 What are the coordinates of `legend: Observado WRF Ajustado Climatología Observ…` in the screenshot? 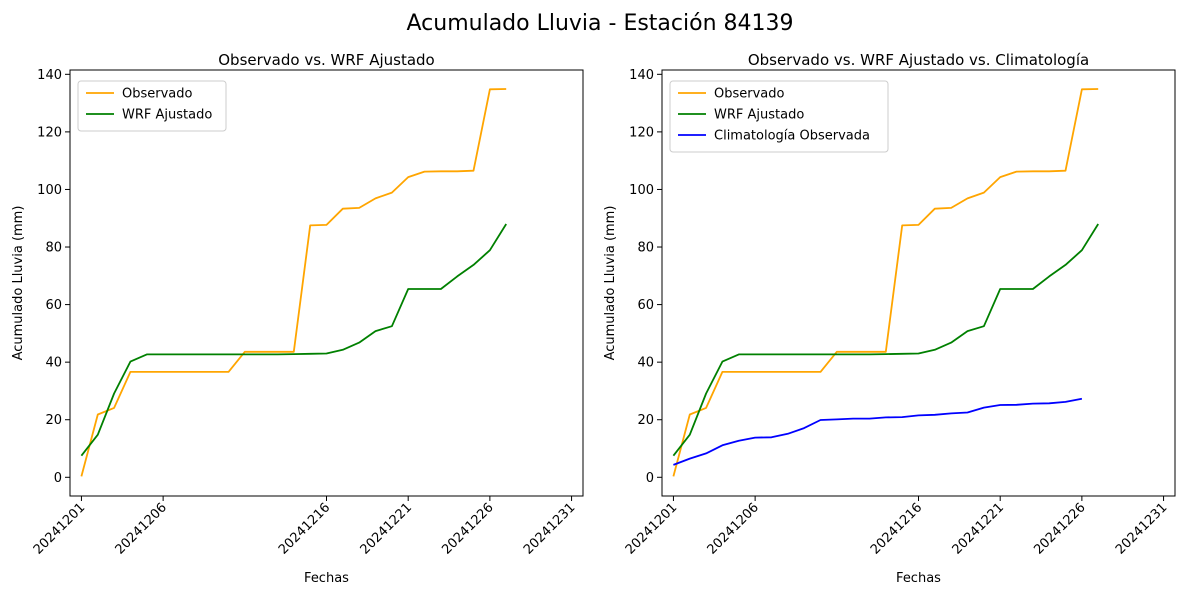 It's located at (779, 116).